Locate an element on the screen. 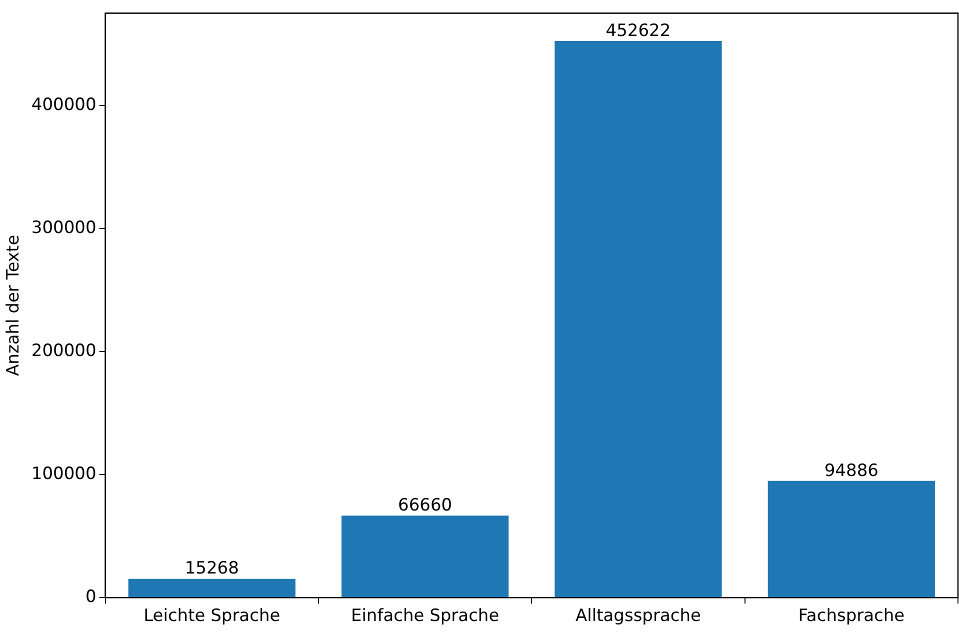 The width and height of the screenshot is (959, 634). data-label: 66660 is located at coordinates (425, 506).